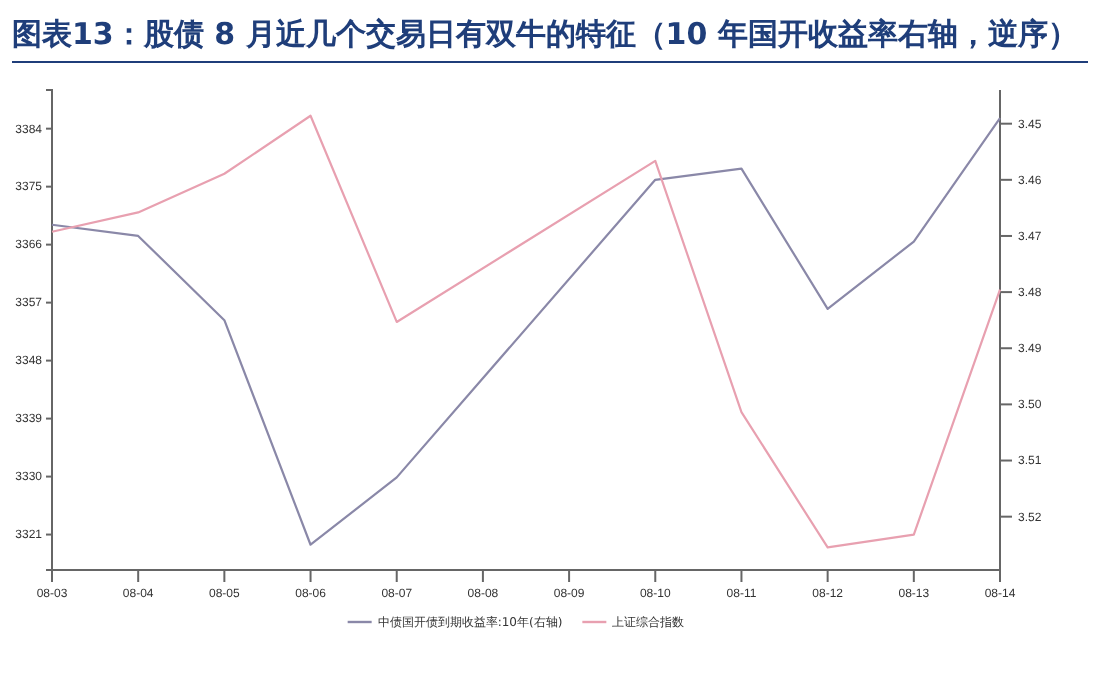 The width and height of the screenshot is (1100, 692). Describe the element at coordinates (545, 34) in the screenshot. I see `chart-title: 图表13：股债 8 月近几个交易日有双牛的特征（10 年国开收益率右轴，逆序）` at that location.